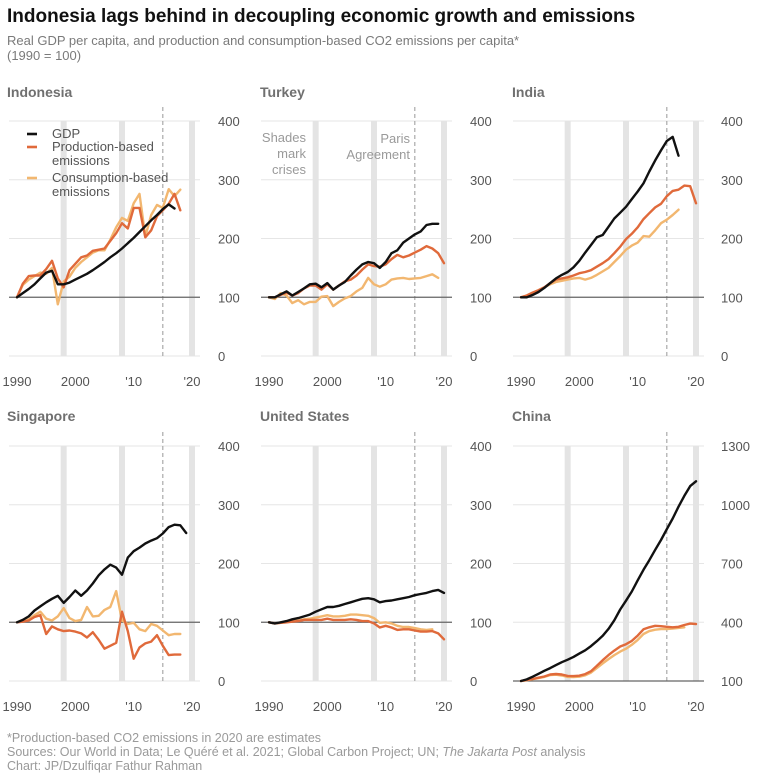 This screenshot has height=780, width=763. Describe the element at coordinates (284, 137) in the screenshot. I see `shades-annotation: Shades` at that location.